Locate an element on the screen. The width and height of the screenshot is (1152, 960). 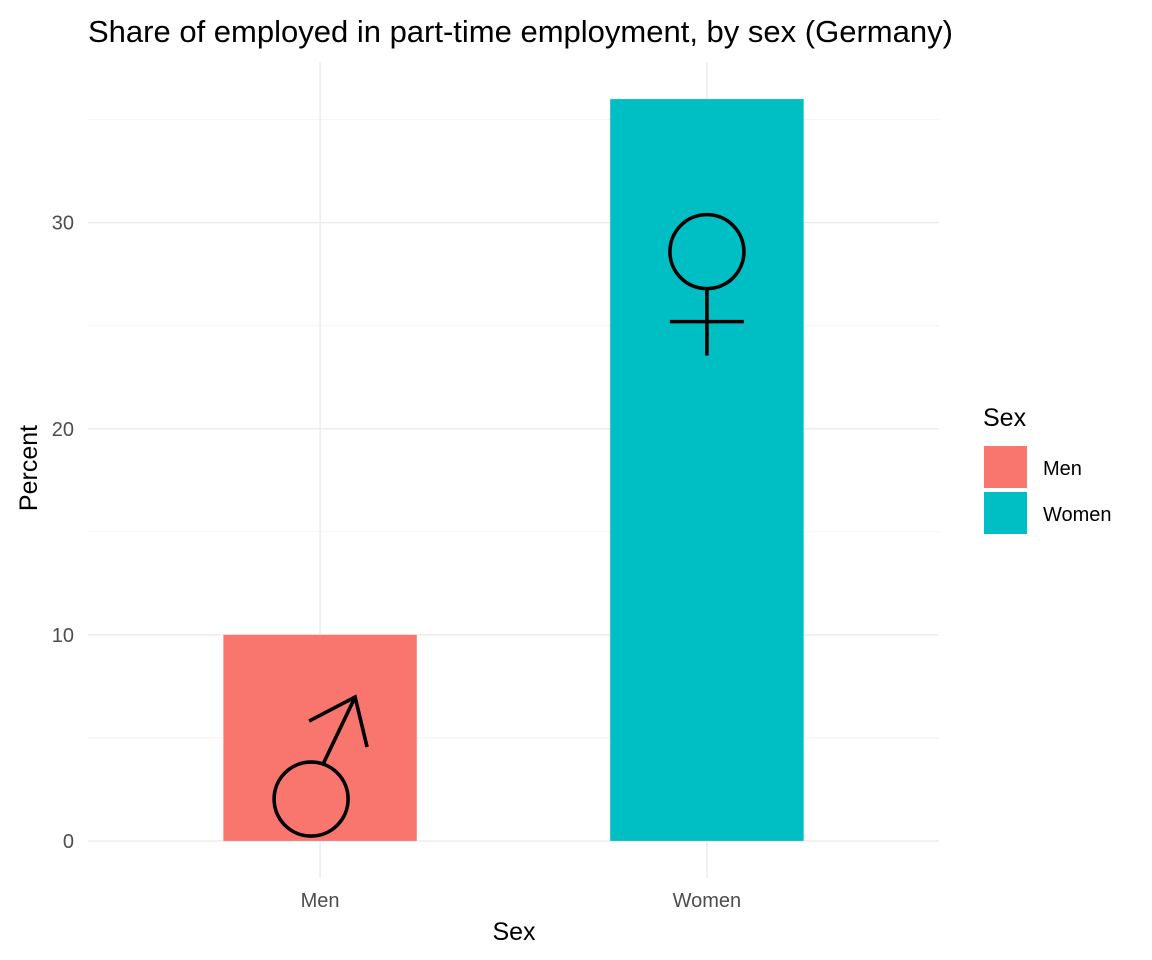
legend-title: Sex is located at coordinates (1005, 418).